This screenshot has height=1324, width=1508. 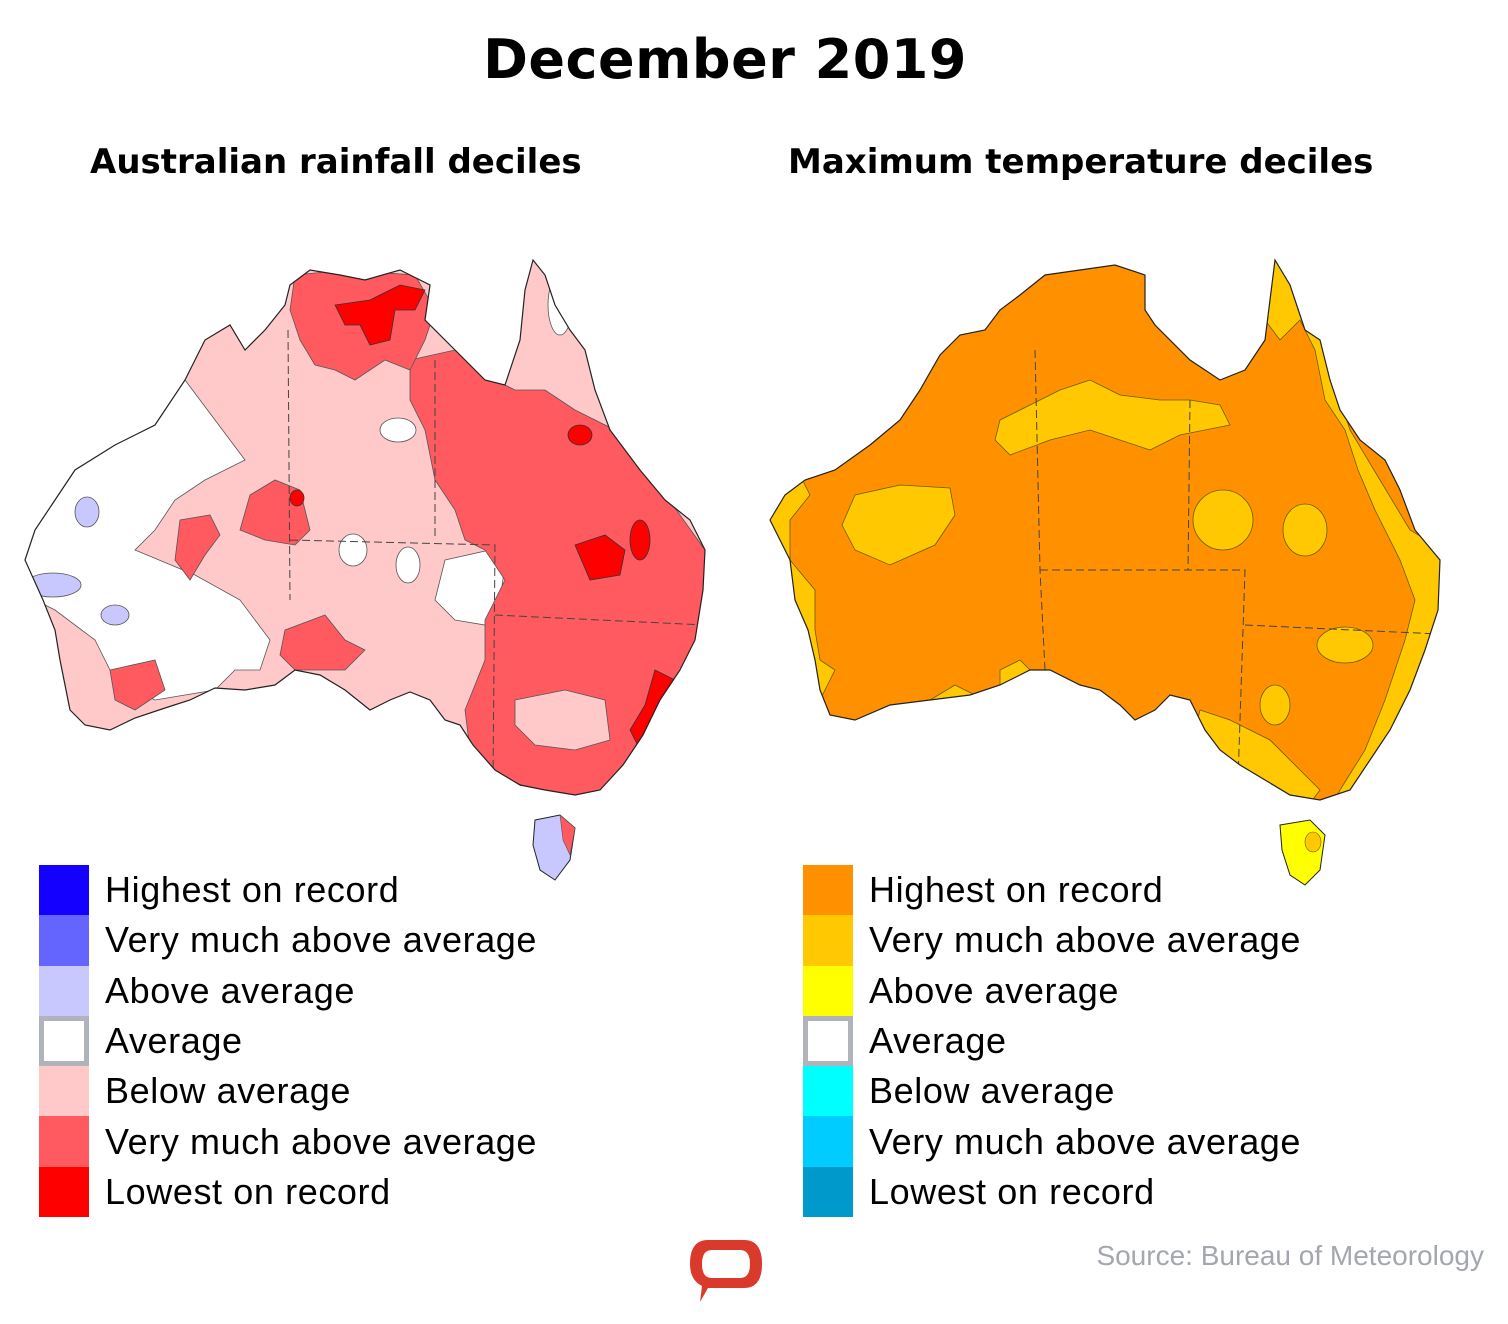 I want to click on rainfall-legend-label: Highest on record, so click(x=252, y=890).